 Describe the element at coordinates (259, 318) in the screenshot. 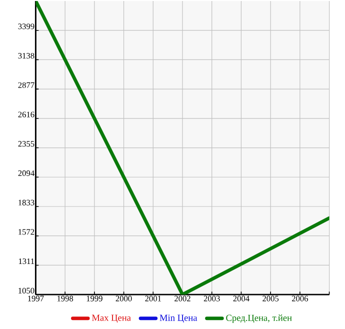

I see `legend-label: Сред.Цена, т.йен` at that location.